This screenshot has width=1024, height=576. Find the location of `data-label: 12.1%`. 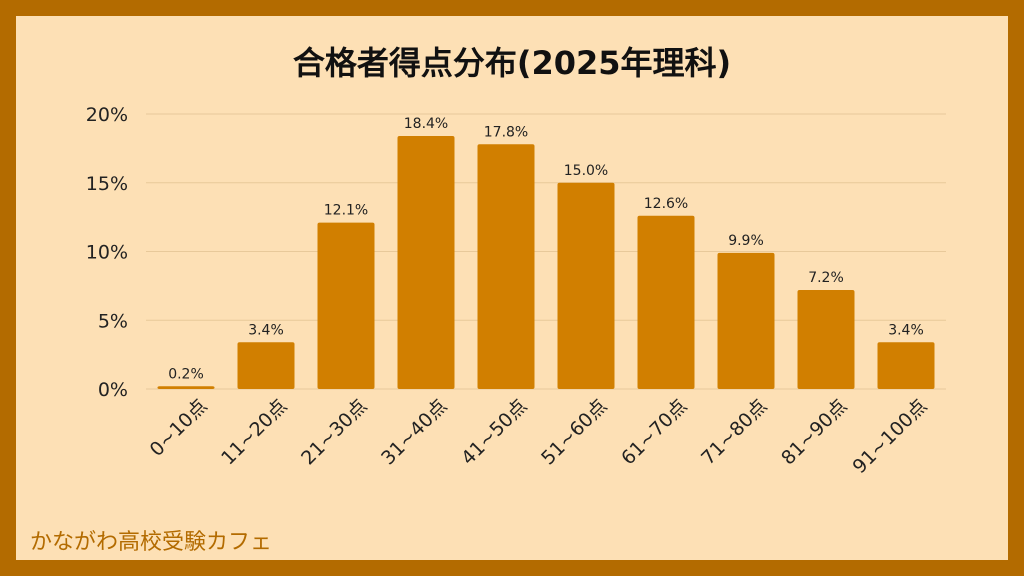

data-label: 12.1% is located at coordinates (346, 211).